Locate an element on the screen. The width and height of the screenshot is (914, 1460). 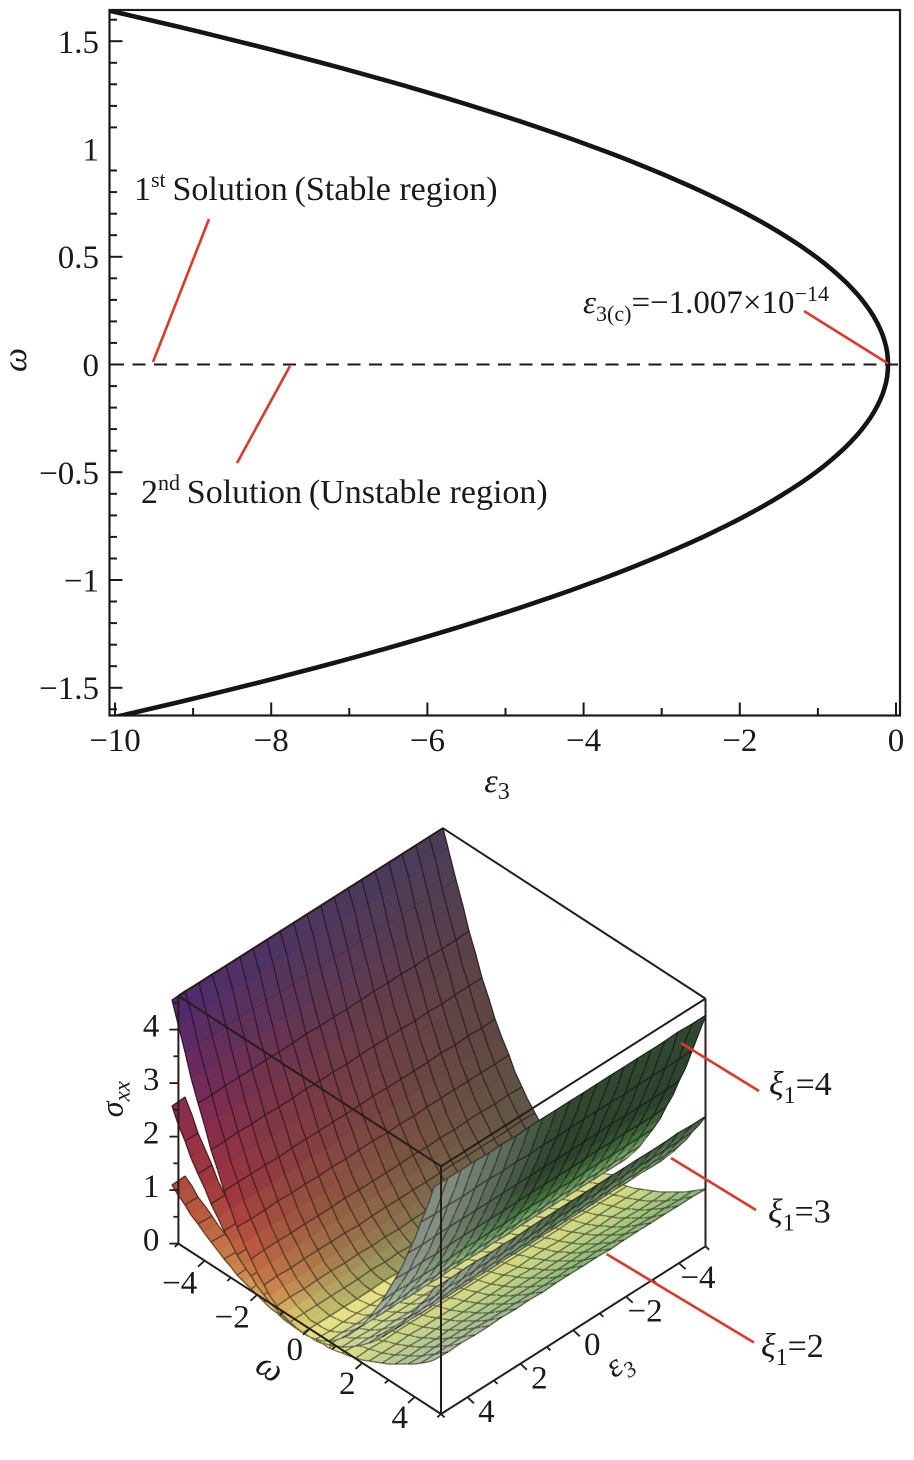
svg-text: −6 is located at coordinates (427, 741).